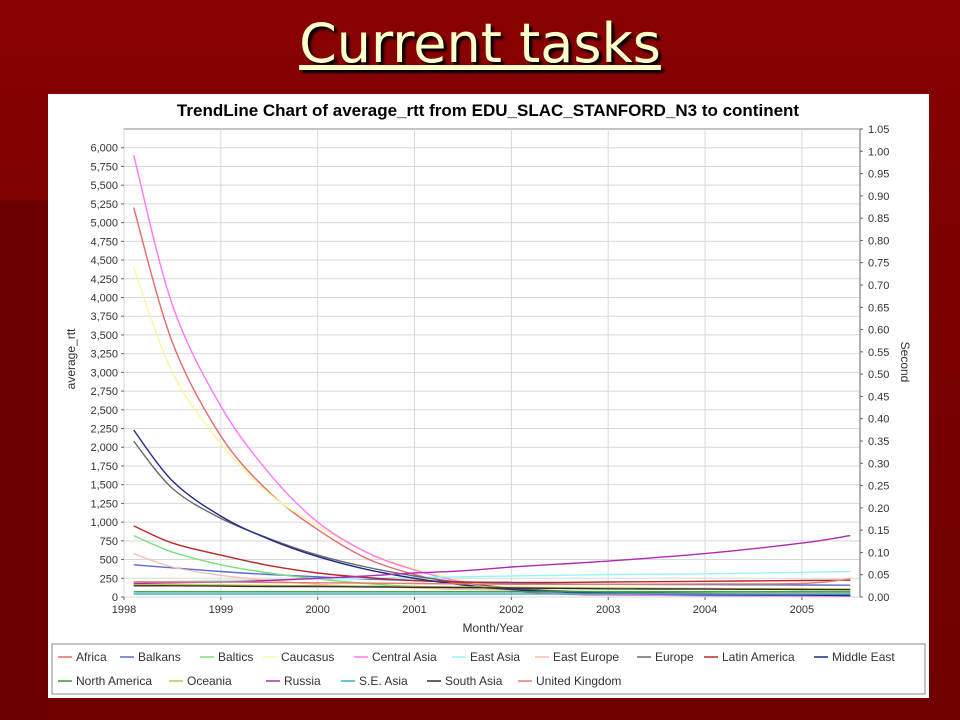  I want to click on y2-tick-label: 0.05, so click(878, 576).